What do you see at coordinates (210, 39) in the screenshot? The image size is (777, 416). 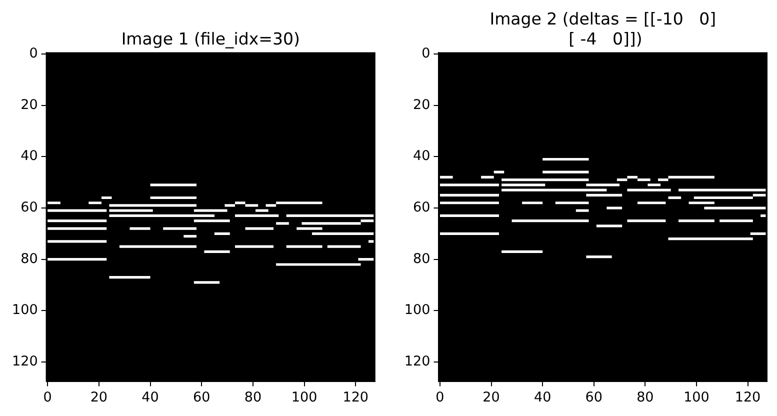 I see `chart-title: Image 1 (file_idx=30)` at bounding box center [210, 39].